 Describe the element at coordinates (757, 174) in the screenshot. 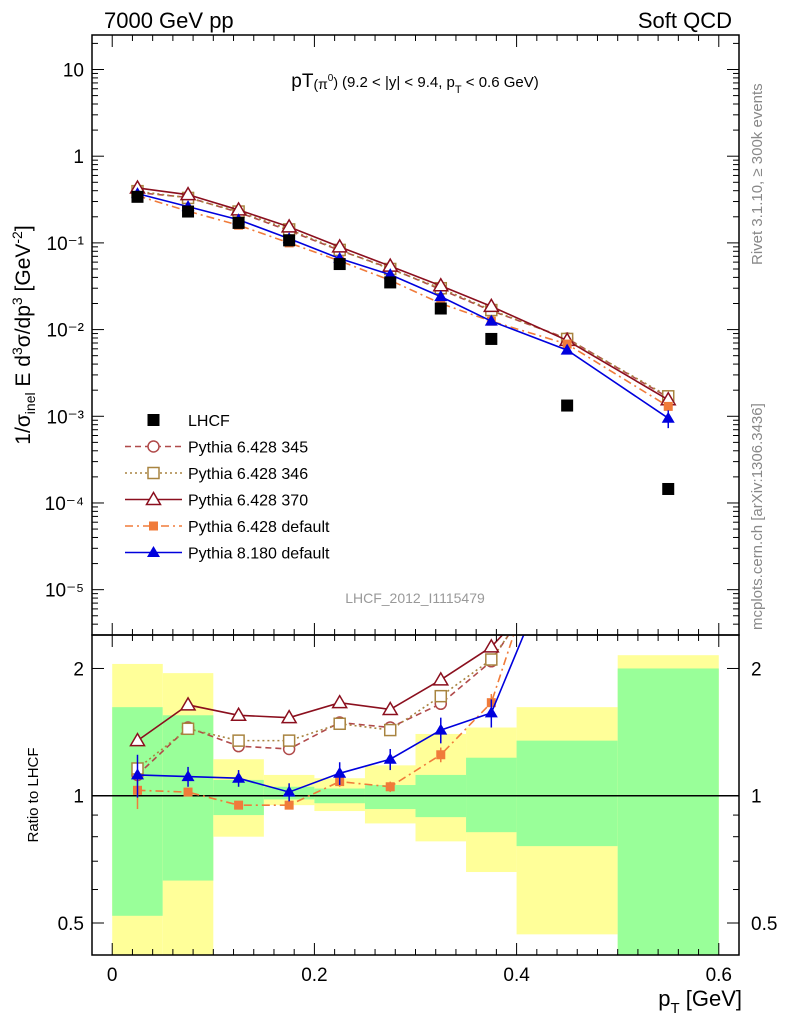

I see `rivet-label: Rivet 3.1.10, ≥ 300k events` at that location.